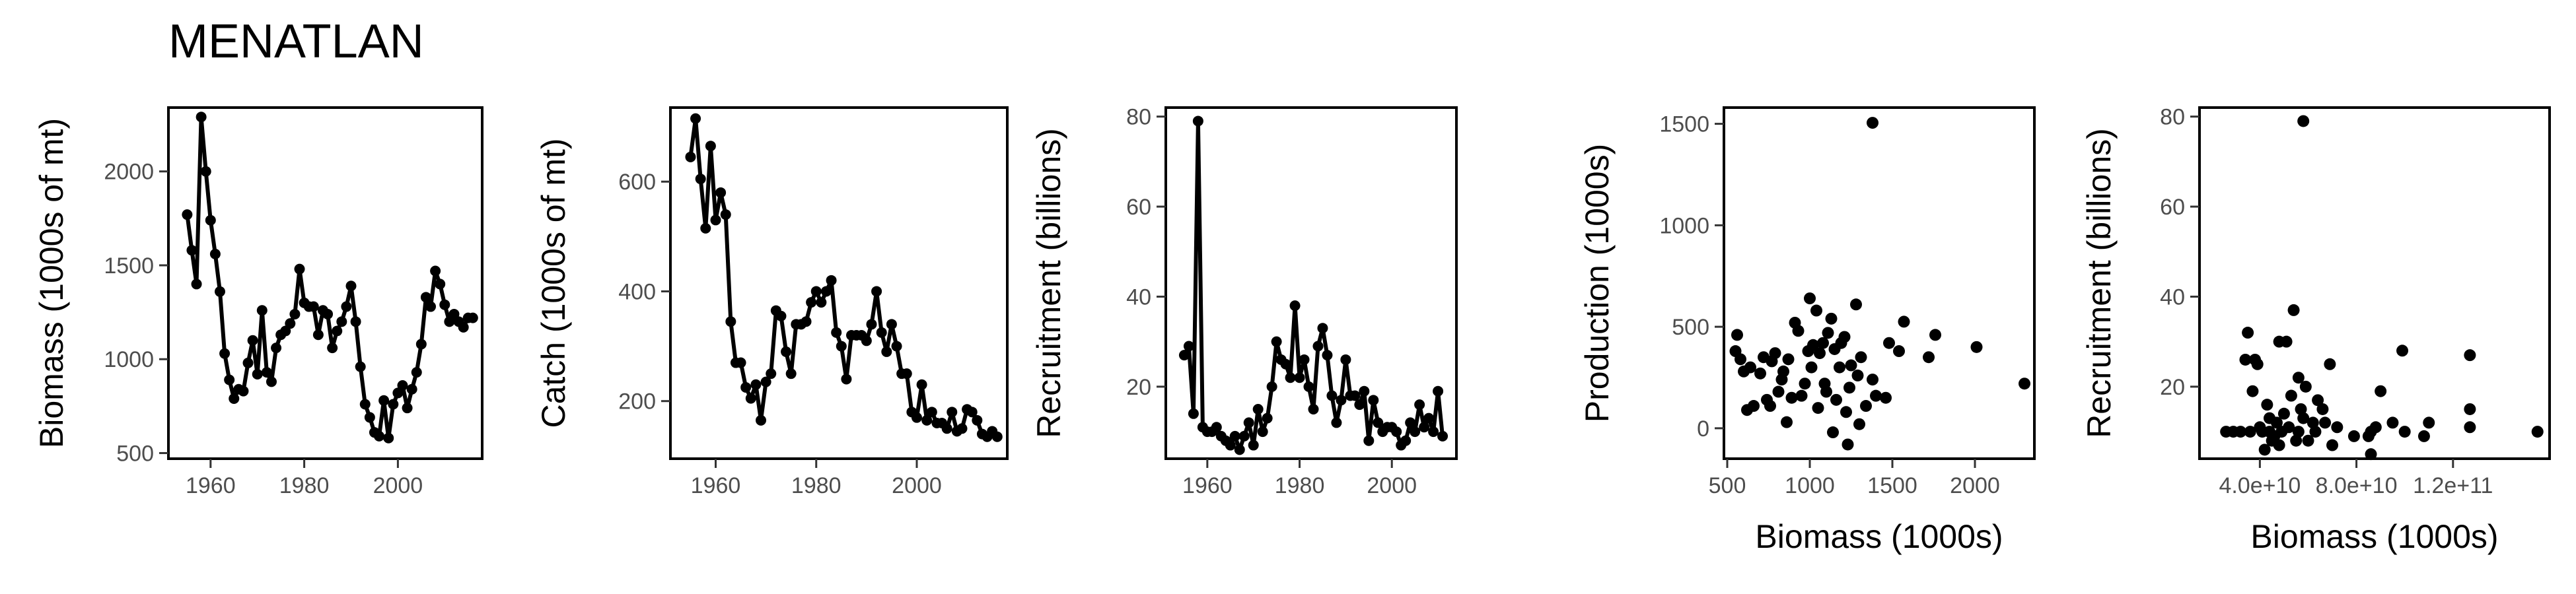  I want to click on x-tick-label: 1500, so click(1892, 486).